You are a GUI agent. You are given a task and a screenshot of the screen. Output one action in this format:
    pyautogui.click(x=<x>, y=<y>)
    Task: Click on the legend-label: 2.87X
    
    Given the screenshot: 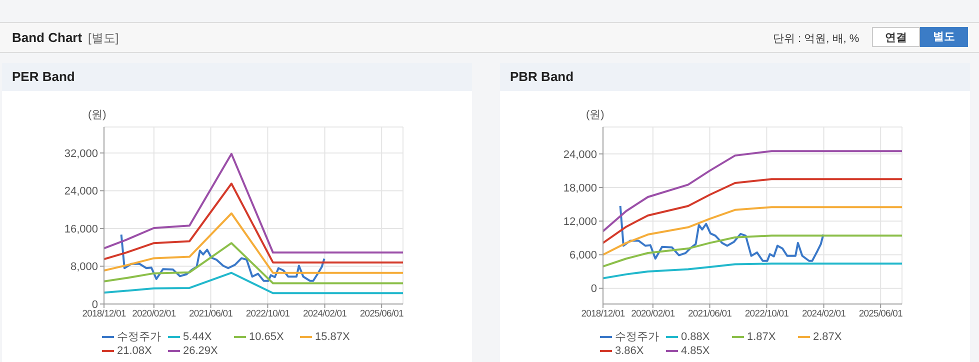 What is the action you would take?
    pyautogui.click(x=827, y=337)
    